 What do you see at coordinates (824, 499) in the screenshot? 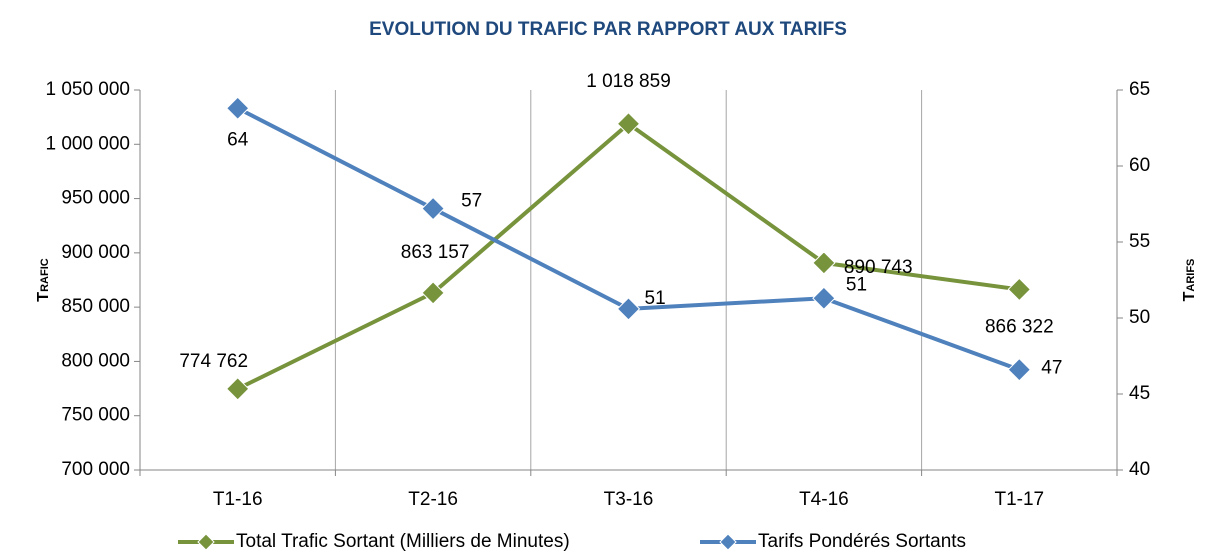
I see `x-tick-label: T4-16` at bounding box center [824, 499].